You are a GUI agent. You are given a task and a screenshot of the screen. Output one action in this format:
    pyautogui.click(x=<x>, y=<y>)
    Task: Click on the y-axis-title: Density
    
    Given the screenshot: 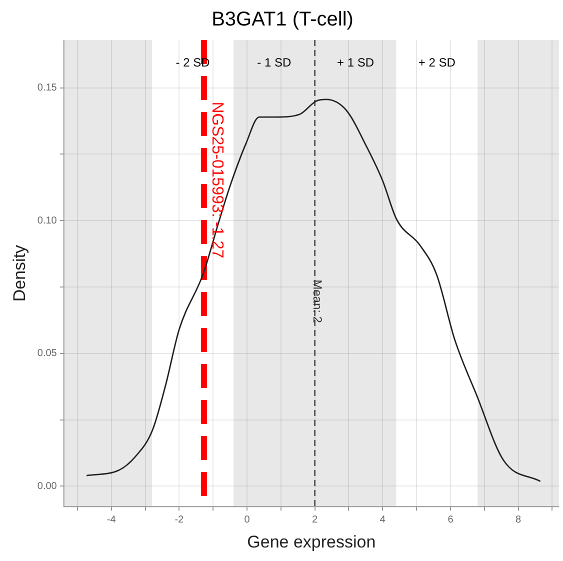 What is the action you would take?
    pyautogui.click(x=19, y=273)
    